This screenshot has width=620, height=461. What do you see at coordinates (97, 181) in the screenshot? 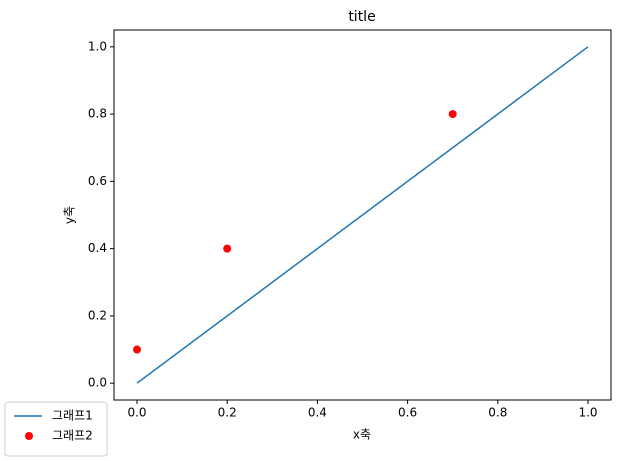
I see `y-tick-label: 0.6` at bounding box center [97, 181].